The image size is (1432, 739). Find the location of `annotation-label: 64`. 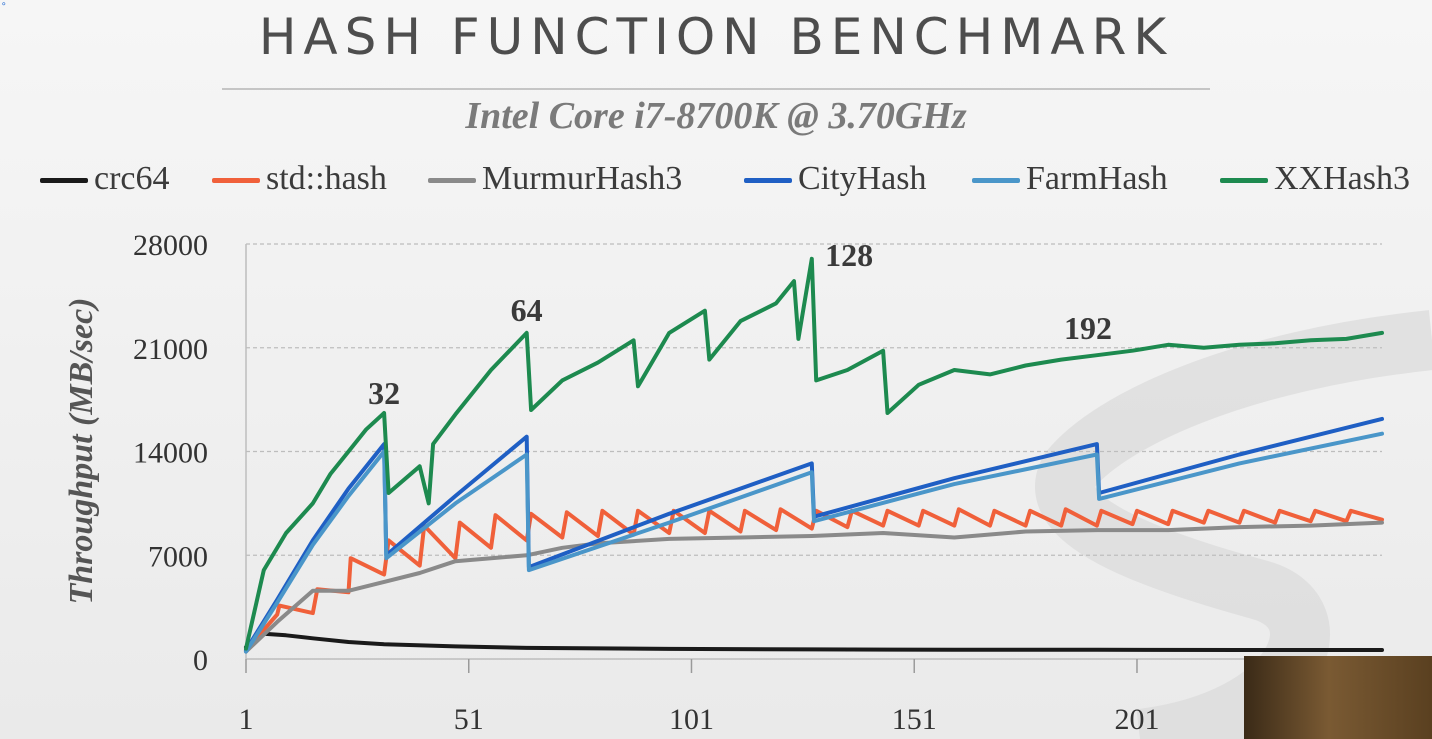

annotation-label: 64 is located at coordinates (527, 310).